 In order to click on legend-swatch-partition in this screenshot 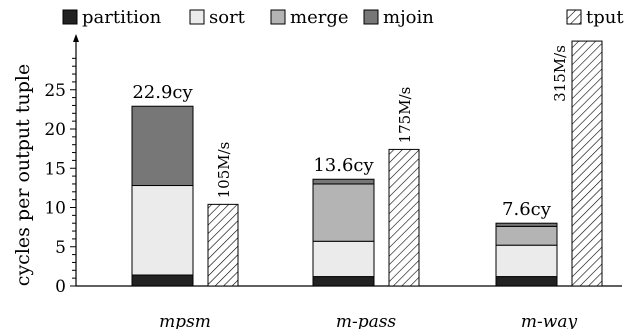, I will do `click(70, 17)`.